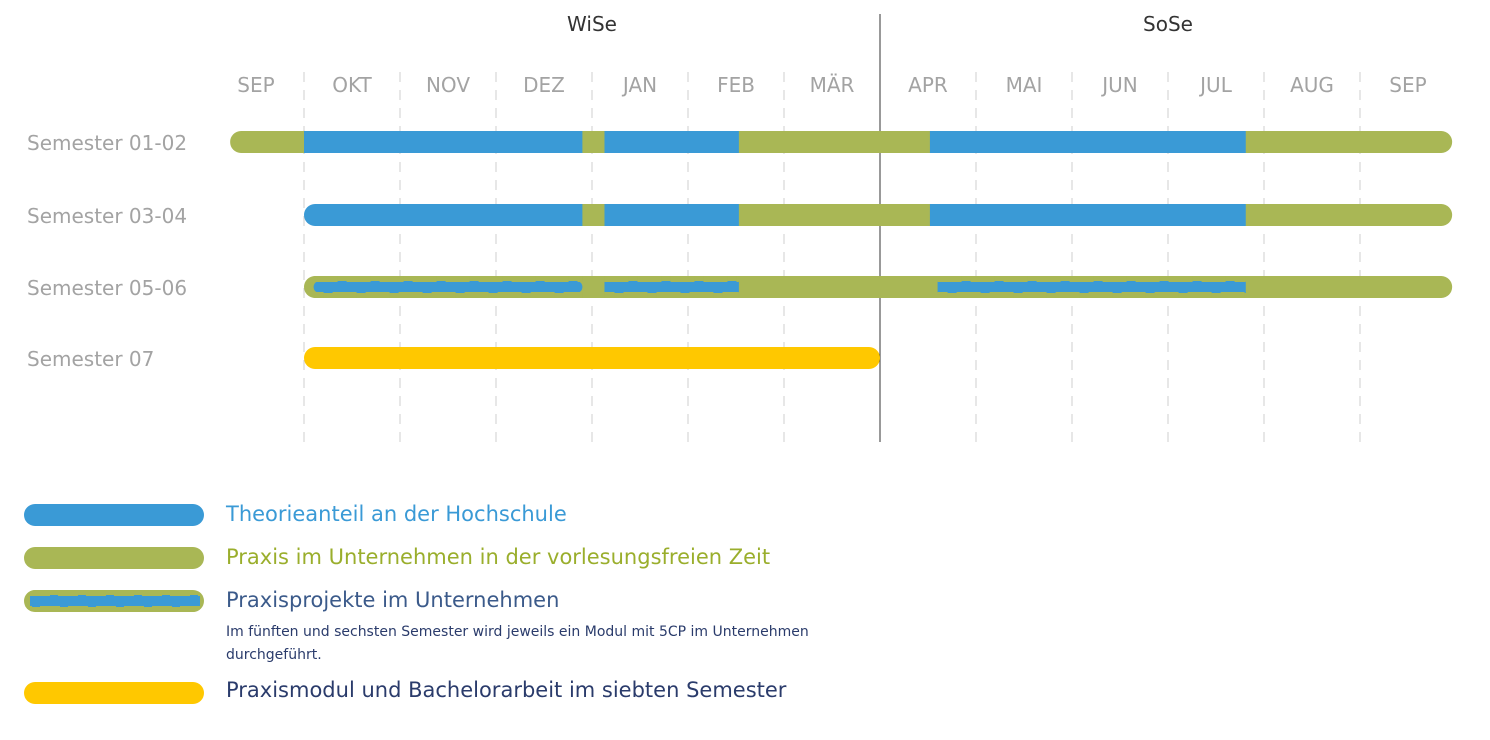 This screenshot has width=1490, height=740. Describe the element at coordinates (736, 85) in the screenshot. I see `month-label: FEB` at that location.